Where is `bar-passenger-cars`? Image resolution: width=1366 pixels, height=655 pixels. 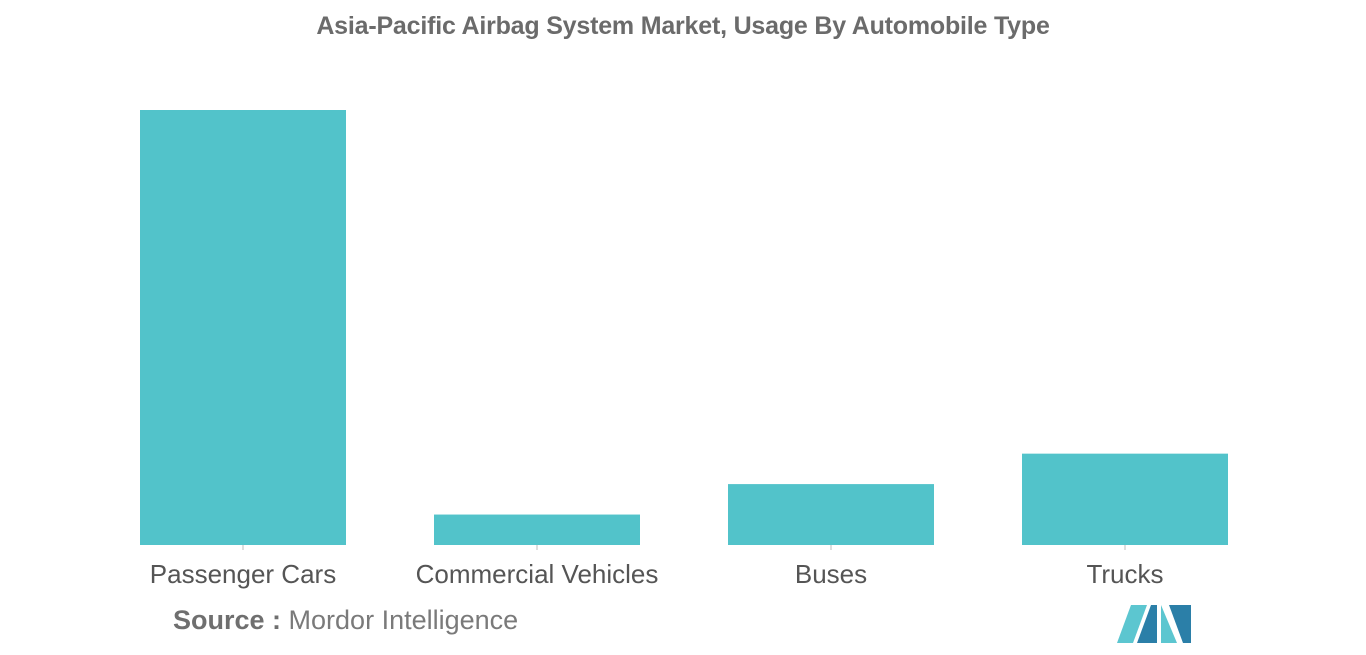
bar-passenger-cars is located at coordinates (243, 327).